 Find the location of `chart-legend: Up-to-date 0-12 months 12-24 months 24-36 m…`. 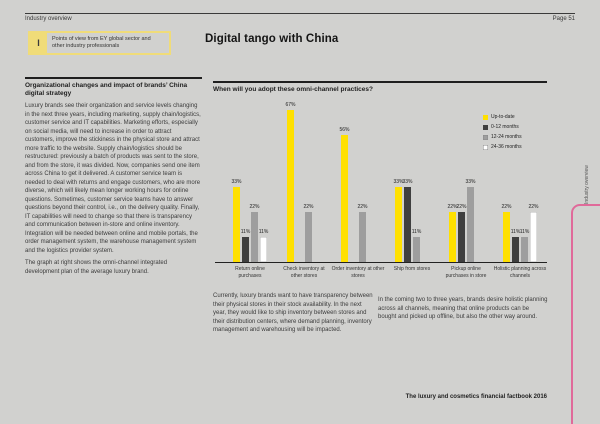

chart-legend: Up-to-date 0-12 months 12-24 months 24-36 m… is located at coordinates (502, 134).